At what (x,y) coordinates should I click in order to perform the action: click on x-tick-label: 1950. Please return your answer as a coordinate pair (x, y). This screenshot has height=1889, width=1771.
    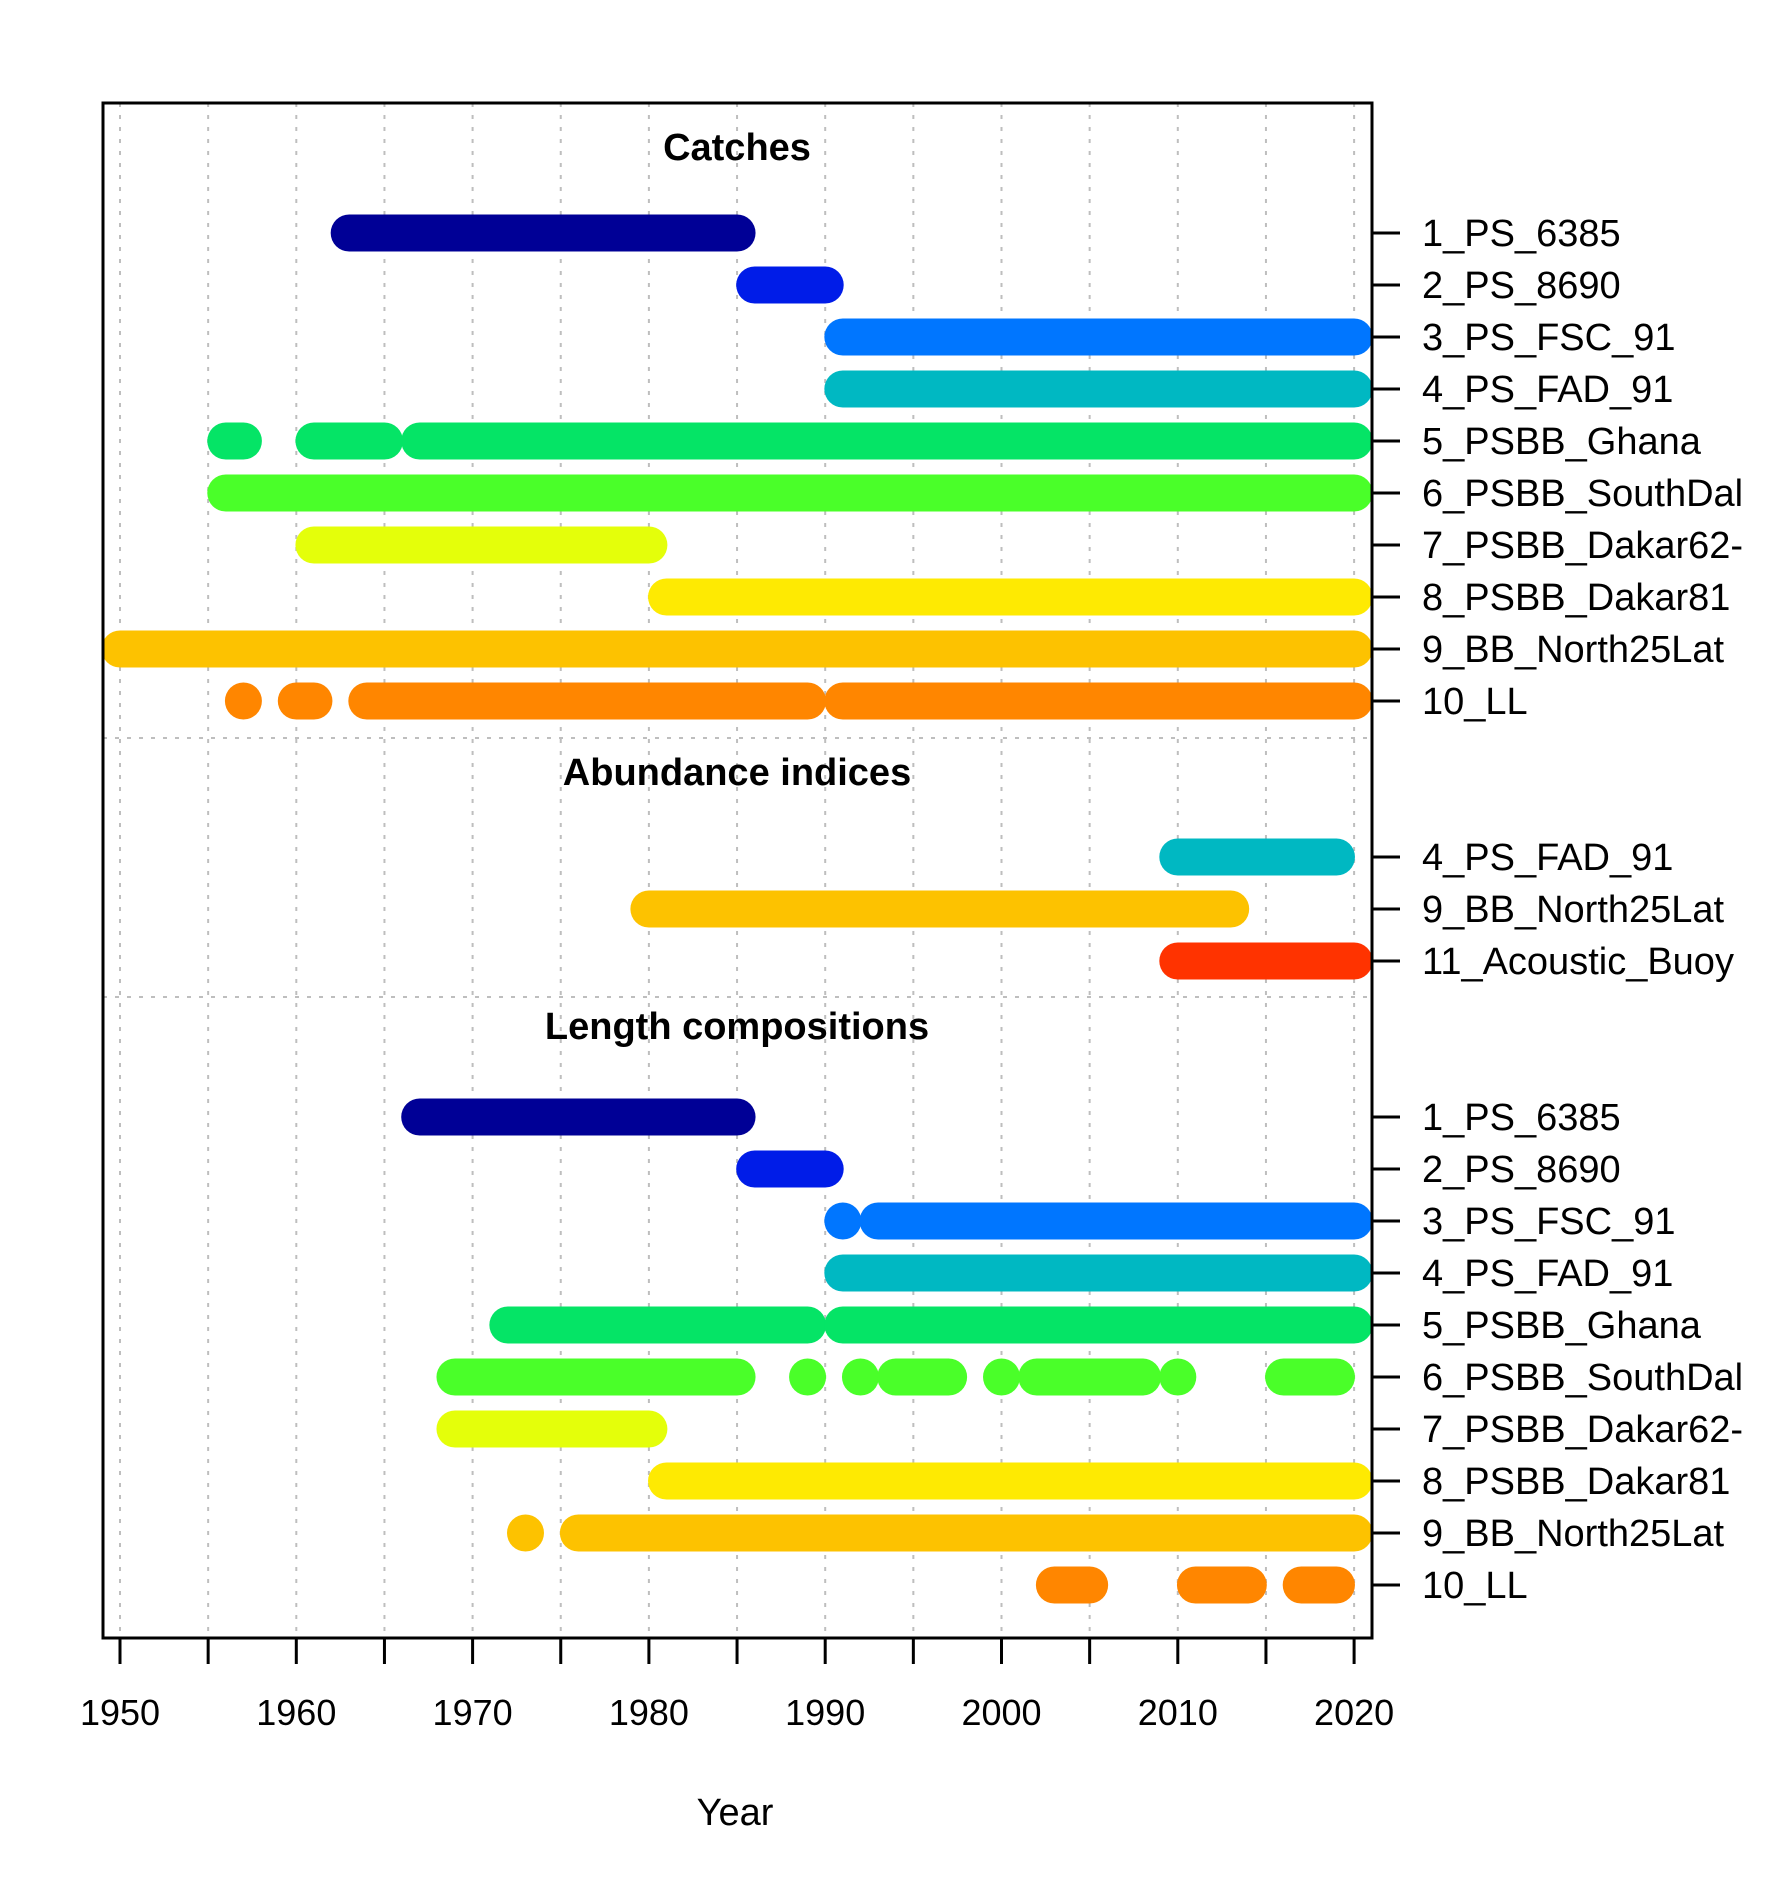
    Looking at the image, I should click on (120, 1712).